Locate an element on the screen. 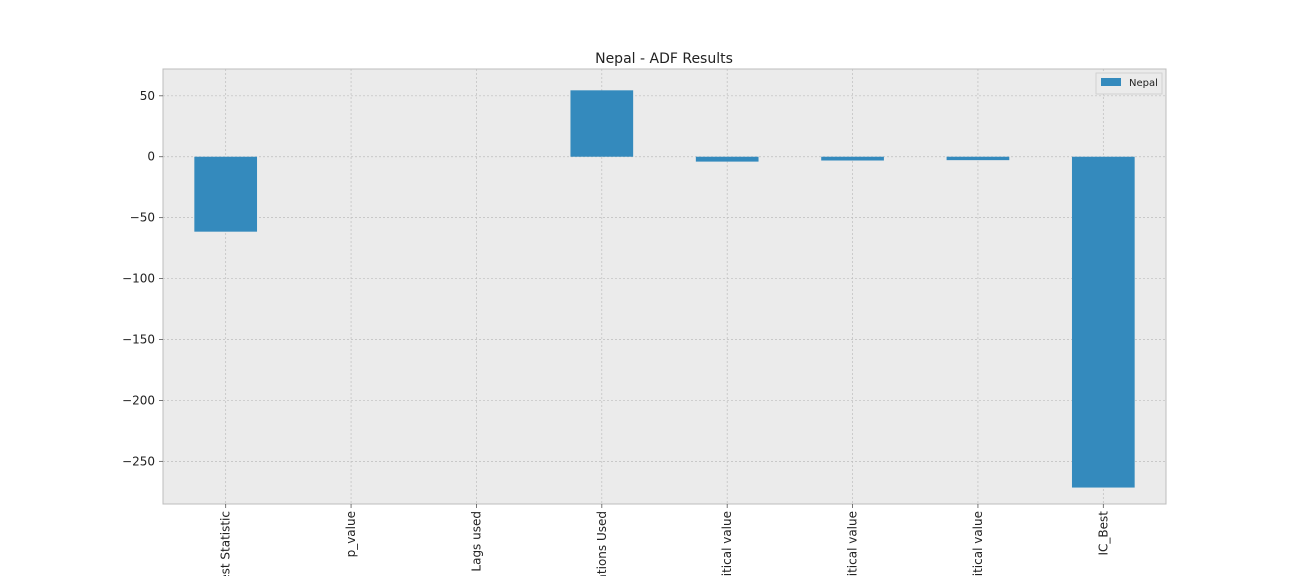 This screenshot has height=576, width=1296. y-tick-label: −100 is located at coordinates (138, 279).